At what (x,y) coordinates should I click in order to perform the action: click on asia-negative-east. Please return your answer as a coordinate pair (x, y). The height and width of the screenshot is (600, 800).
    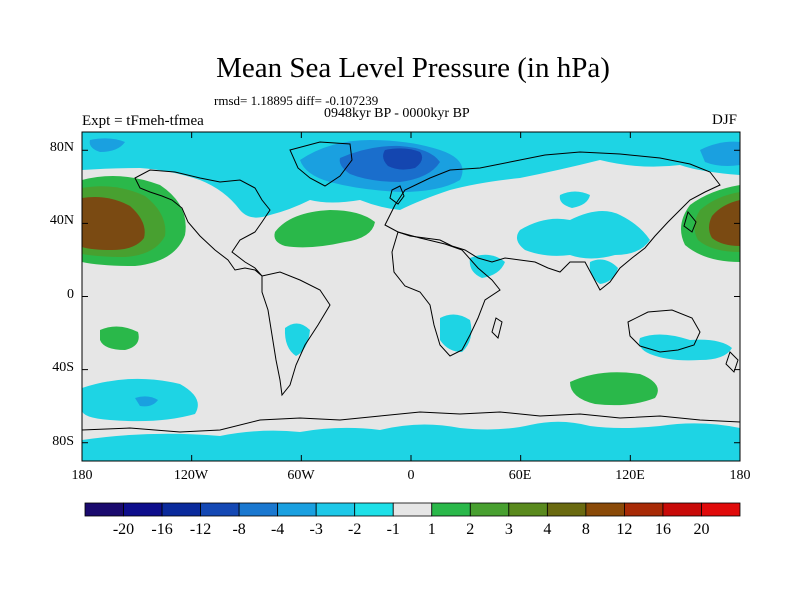
    Looking at the image, I should click on (574, 199).